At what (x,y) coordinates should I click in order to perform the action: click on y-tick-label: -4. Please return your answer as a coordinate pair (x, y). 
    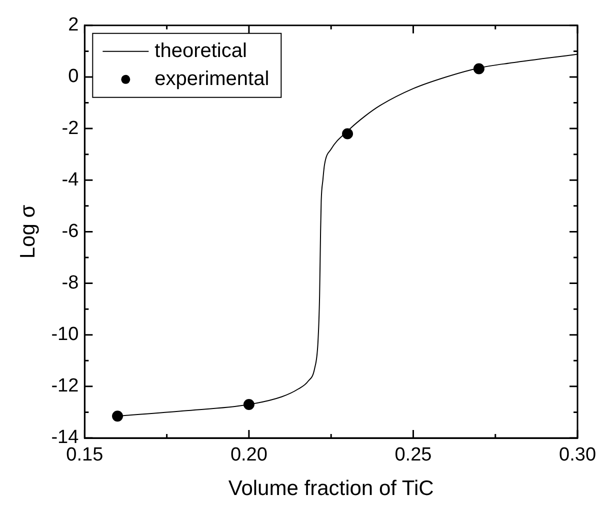
    Looking at the image, I should click on (71, 179).